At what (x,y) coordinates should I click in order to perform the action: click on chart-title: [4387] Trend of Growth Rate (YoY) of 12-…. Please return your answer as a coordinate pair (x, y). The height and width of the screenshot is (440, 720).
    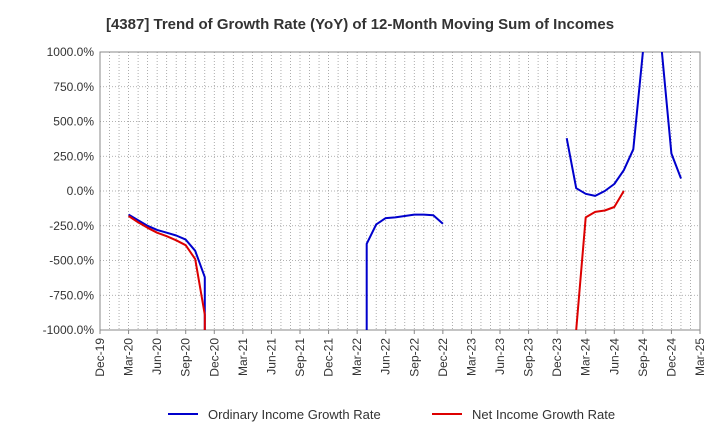
    Looking at the image, I should click on (360, 24).